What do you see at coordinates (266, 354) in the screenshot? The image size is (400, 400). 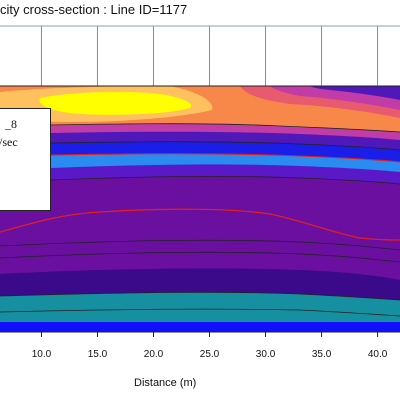 I see `x-tick-label: 30.0` at bounding box center [266, 354].